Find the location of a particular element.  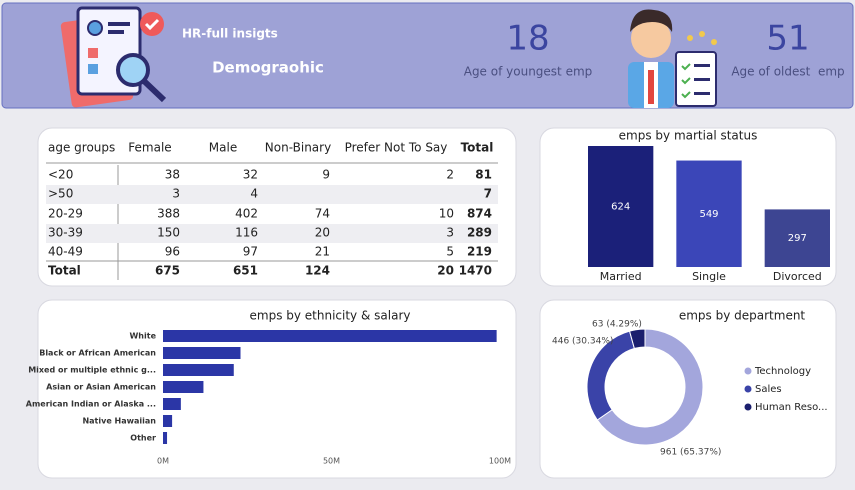

table-cell: 40-49 is located at coordinates (65, 252).